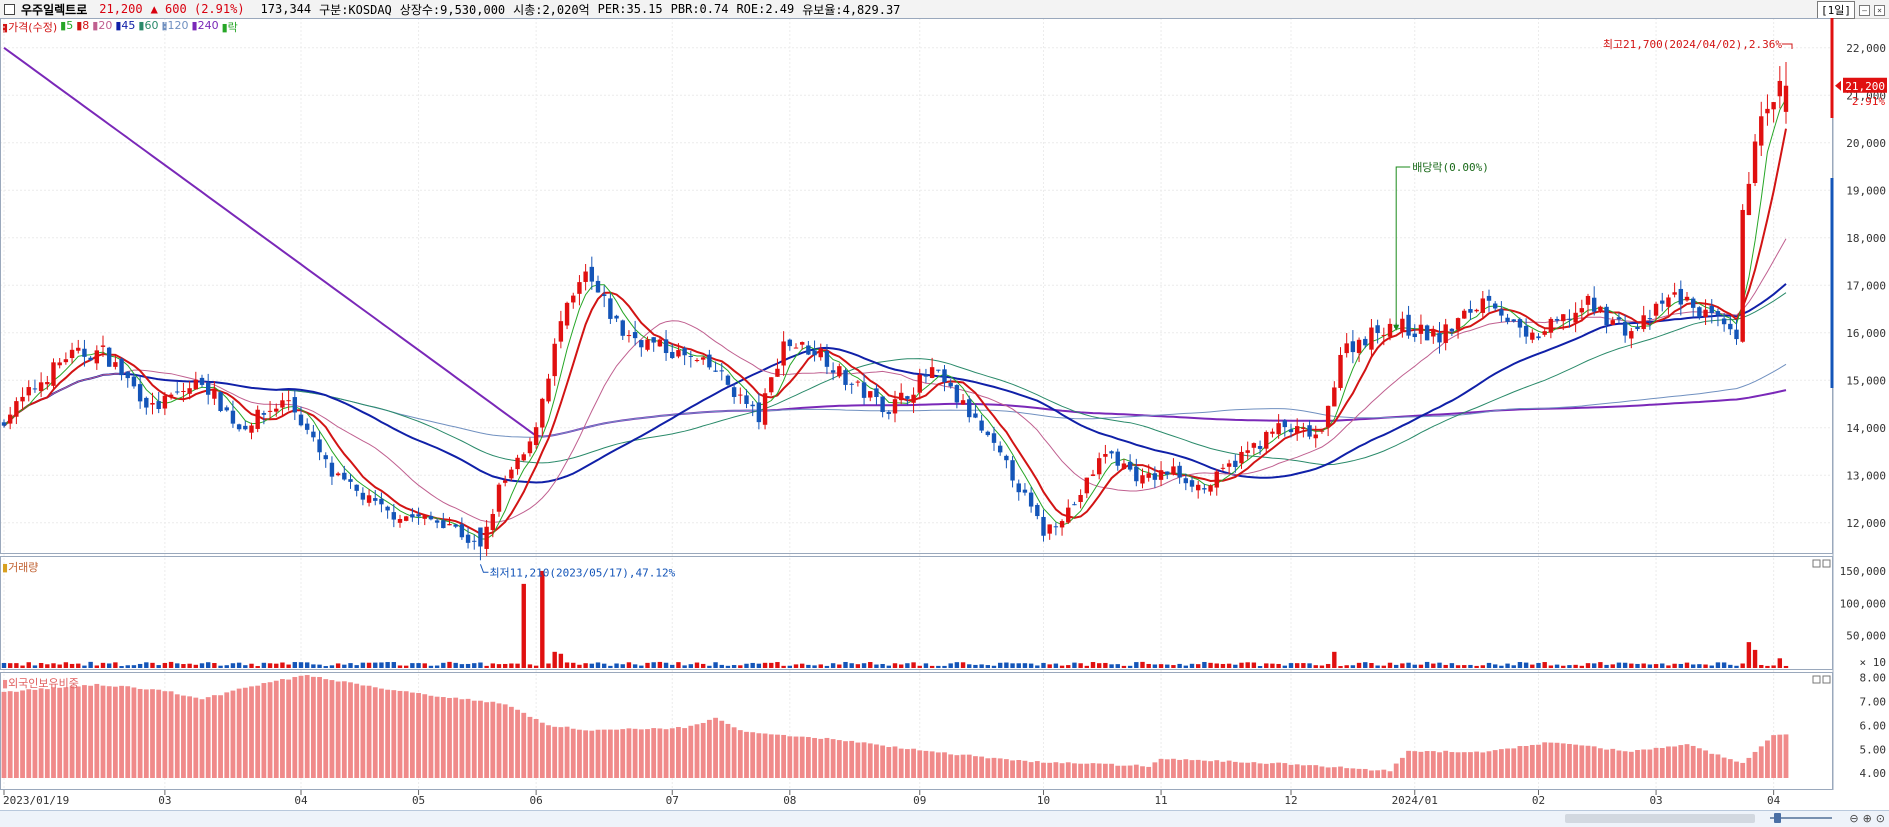 The width and height of the screenshot is (1889, 827). What do you see at coordinates (9, 9) in the screenshot?
I see `checkbox-icon` at bounding box center [9, 9].